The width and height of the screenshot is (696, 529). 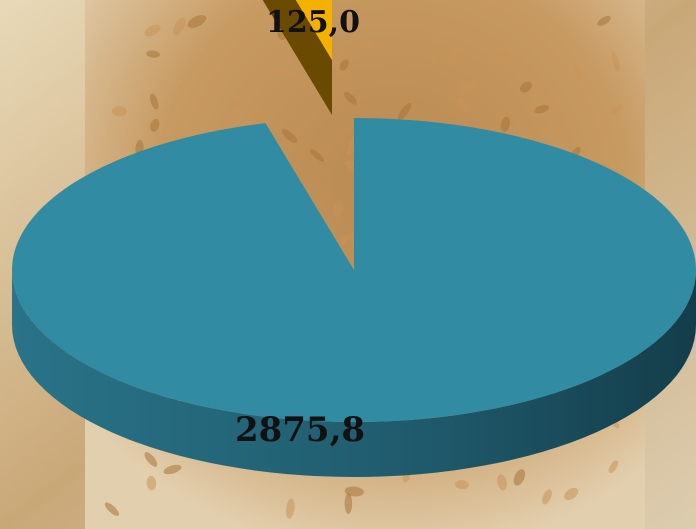 What do you see at coordinates (300, 430) in the screenshot?
I see `slice-label-large: 2875,8` at bounding box center [300, 430].